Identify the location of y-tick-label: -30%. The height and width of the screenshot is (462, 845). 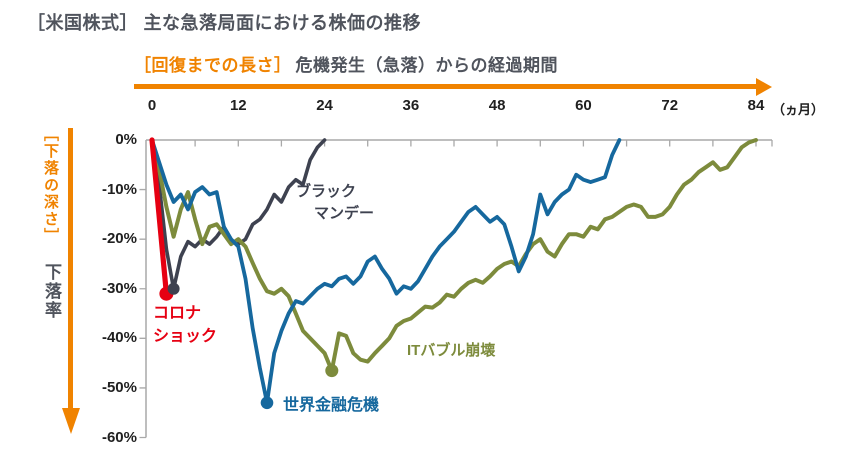
(119, 288).